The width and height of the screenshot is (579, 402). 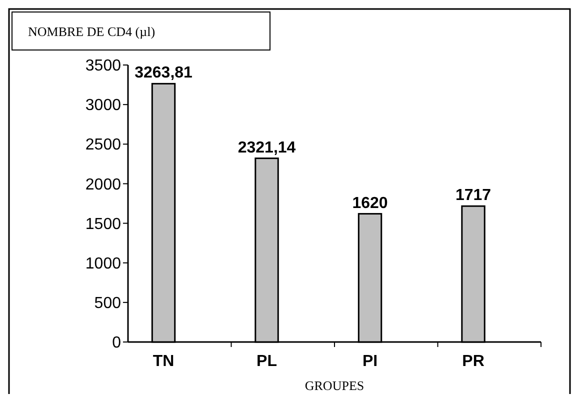 I want to click on y-tick-label: 2000, so click(x=103, y=185).